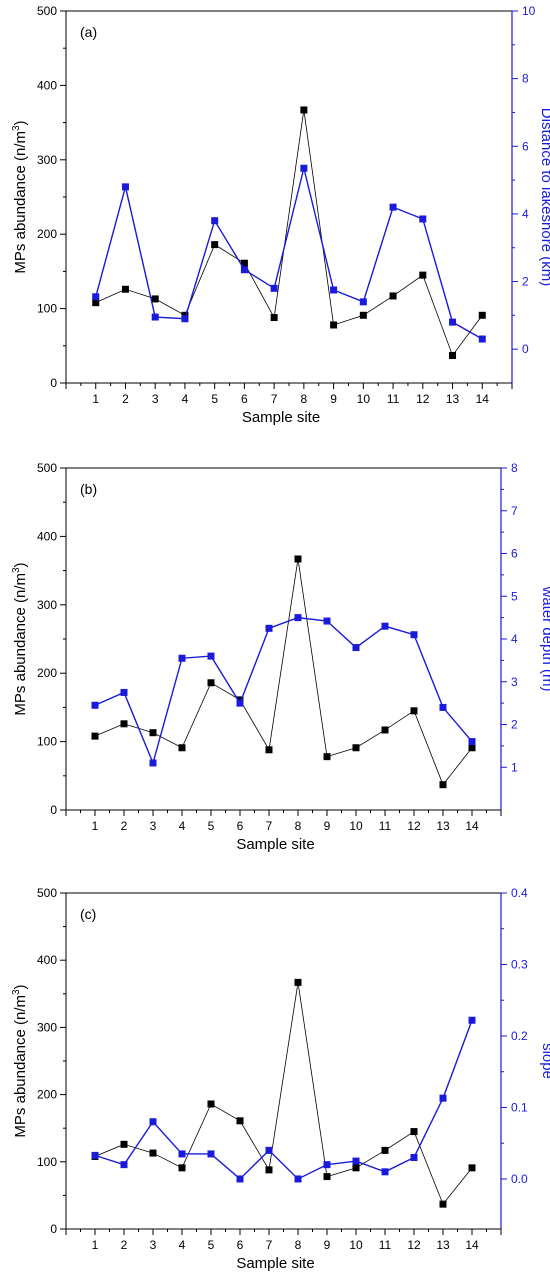  I want to click on y-tick-label: 0, so click(53, 1229).